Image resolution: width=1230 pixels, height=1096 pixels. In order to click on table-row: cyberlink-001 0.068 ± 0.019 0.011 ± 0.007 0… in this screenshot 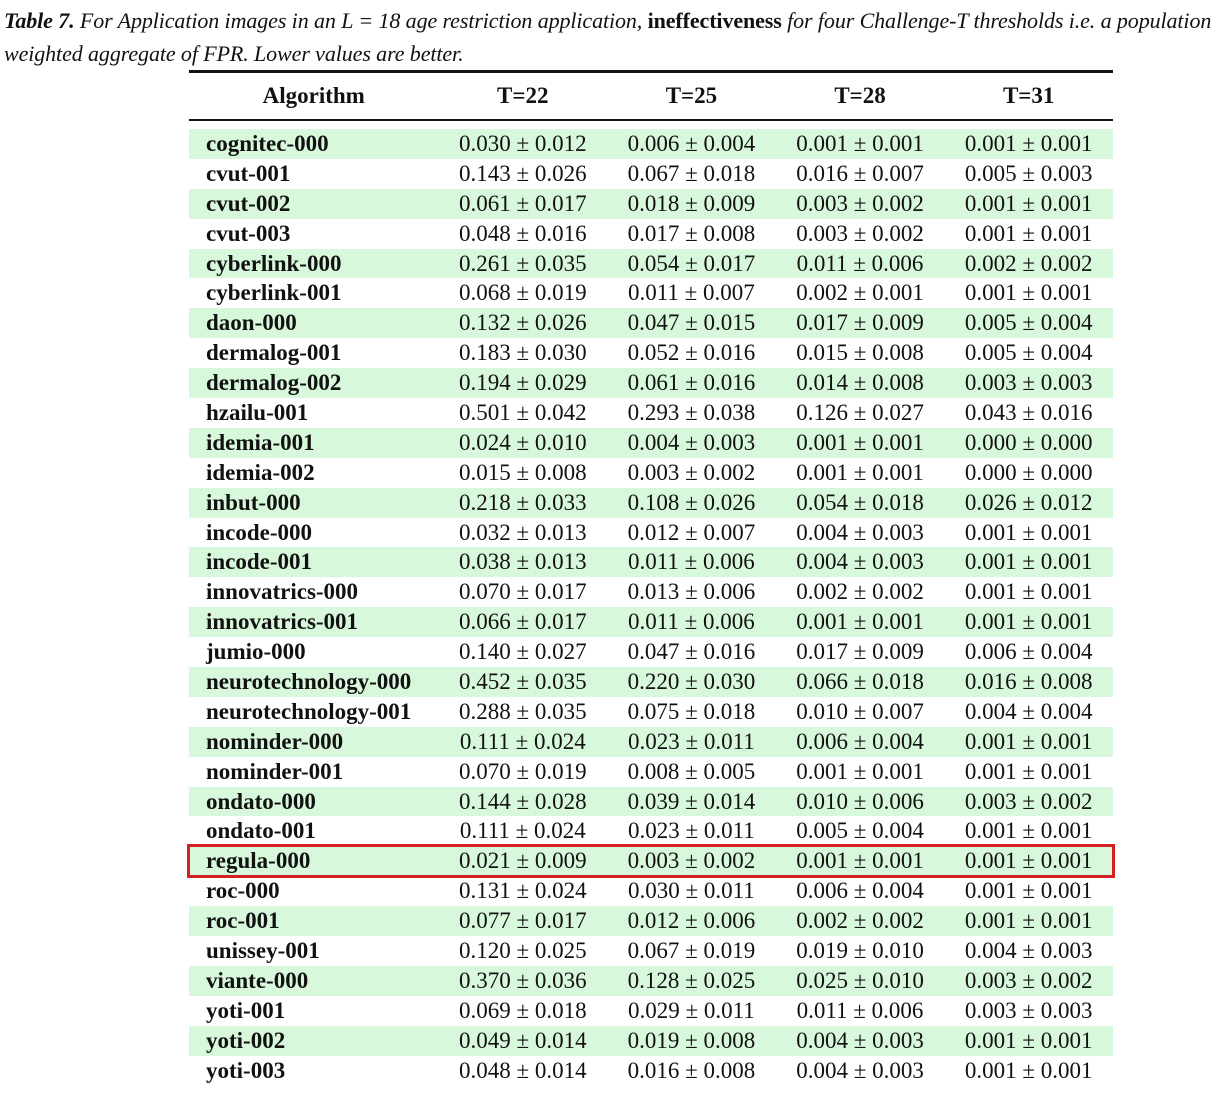, I will do `click(651, 293)`.